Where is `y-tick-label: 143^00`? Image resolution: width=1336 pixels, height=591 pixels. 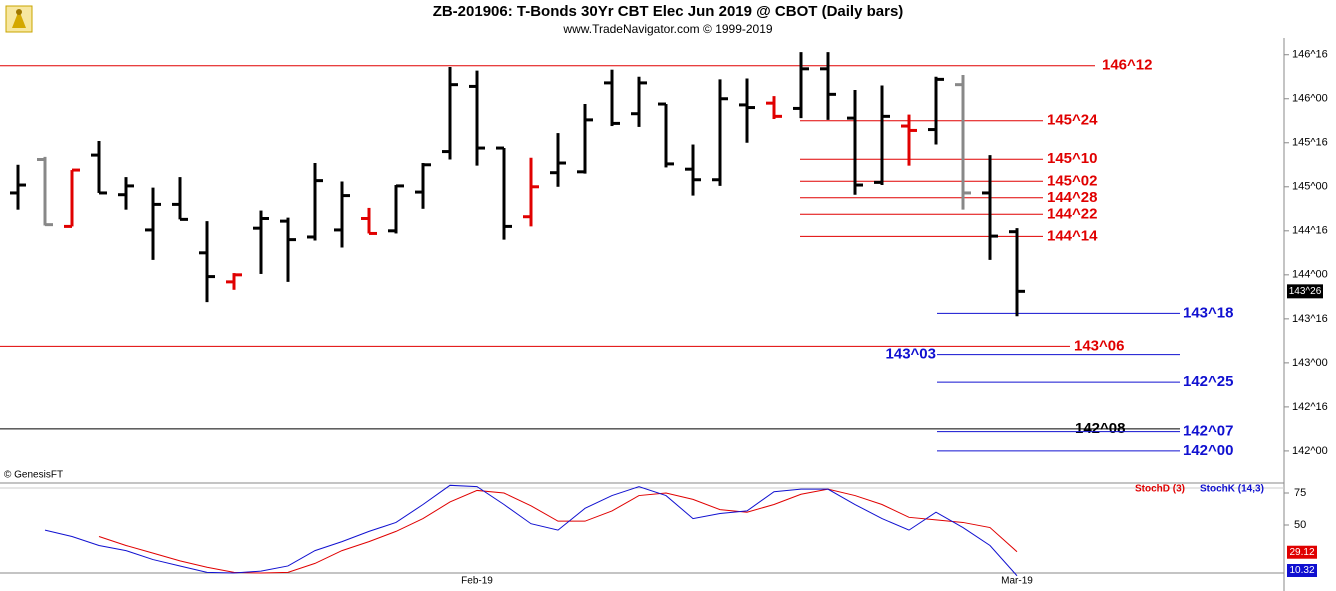
y-tick-label: 143^00 is located at coordinates (1310, 363).